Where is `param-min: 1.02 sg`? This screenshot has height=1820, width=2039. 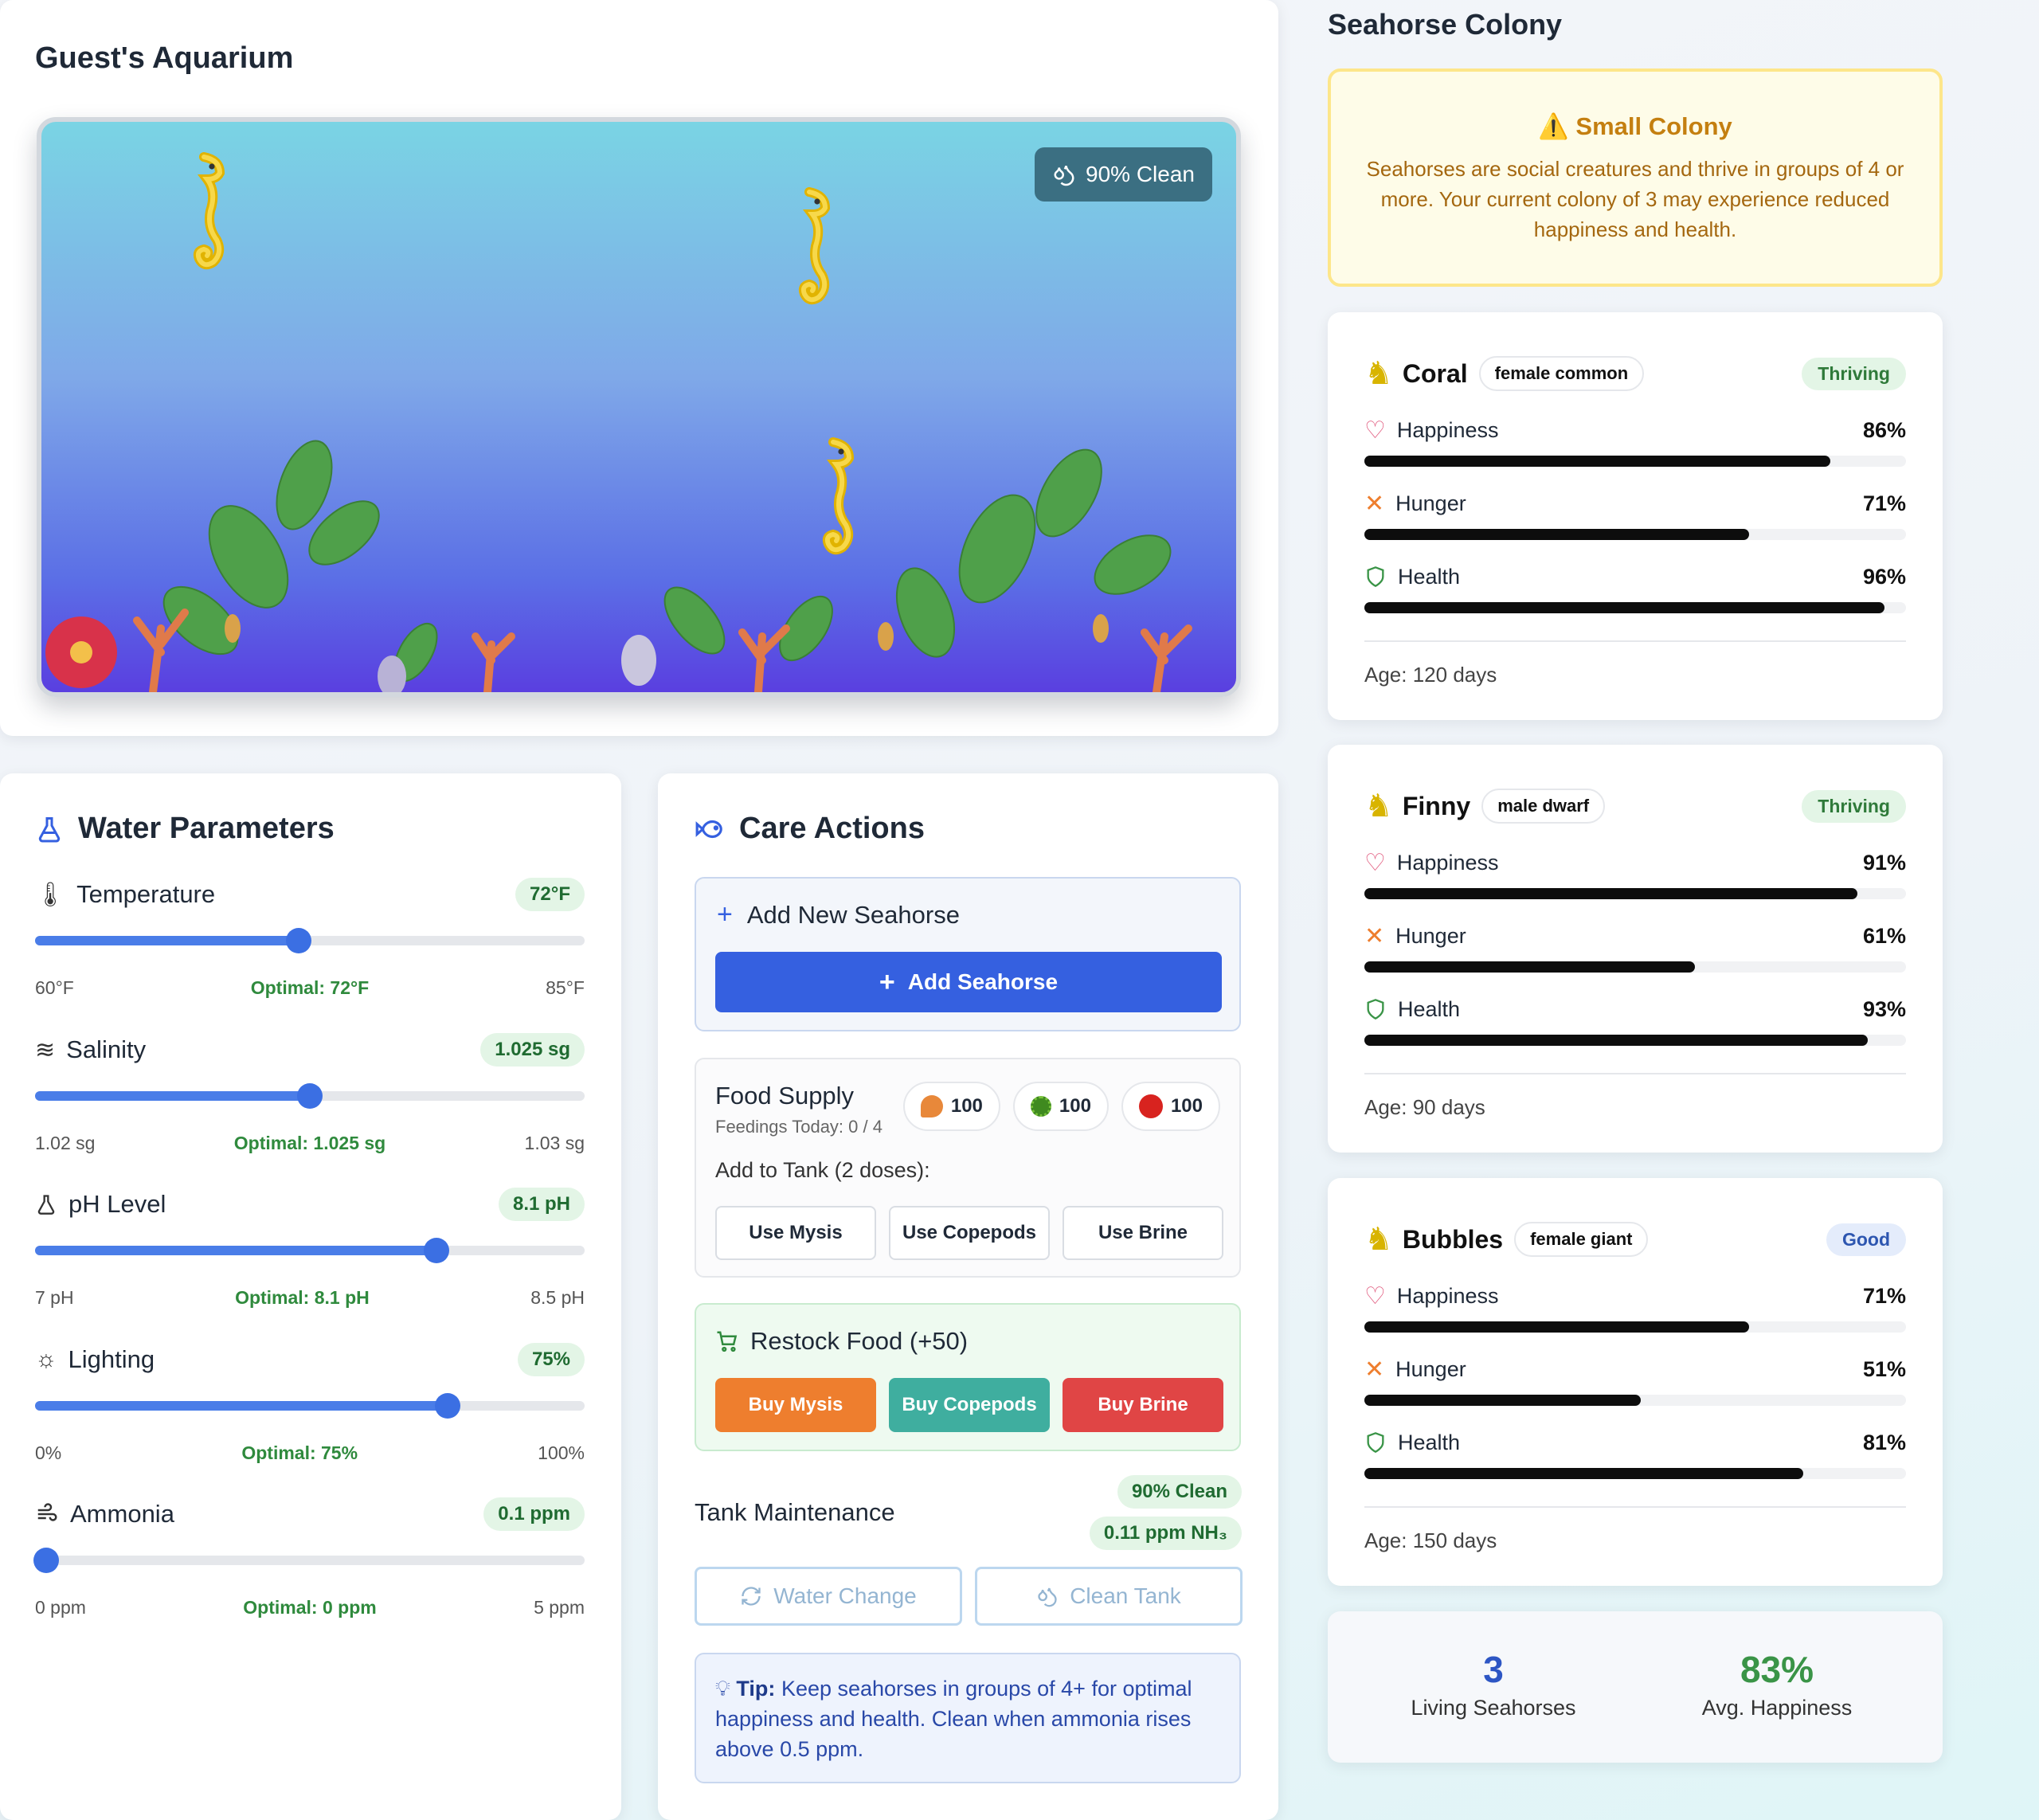 param-min: 1.02 sg is located at coordinates (65, 1143).